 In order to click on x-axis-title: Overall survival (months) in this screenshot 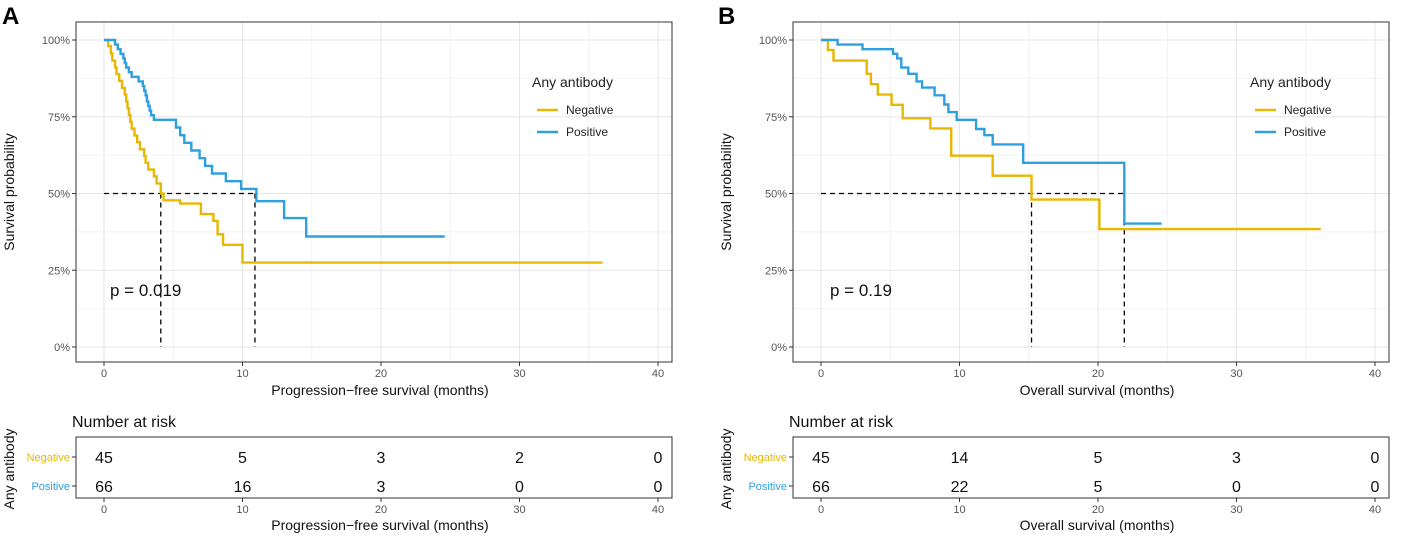, I will do `click(1097, 390)`.